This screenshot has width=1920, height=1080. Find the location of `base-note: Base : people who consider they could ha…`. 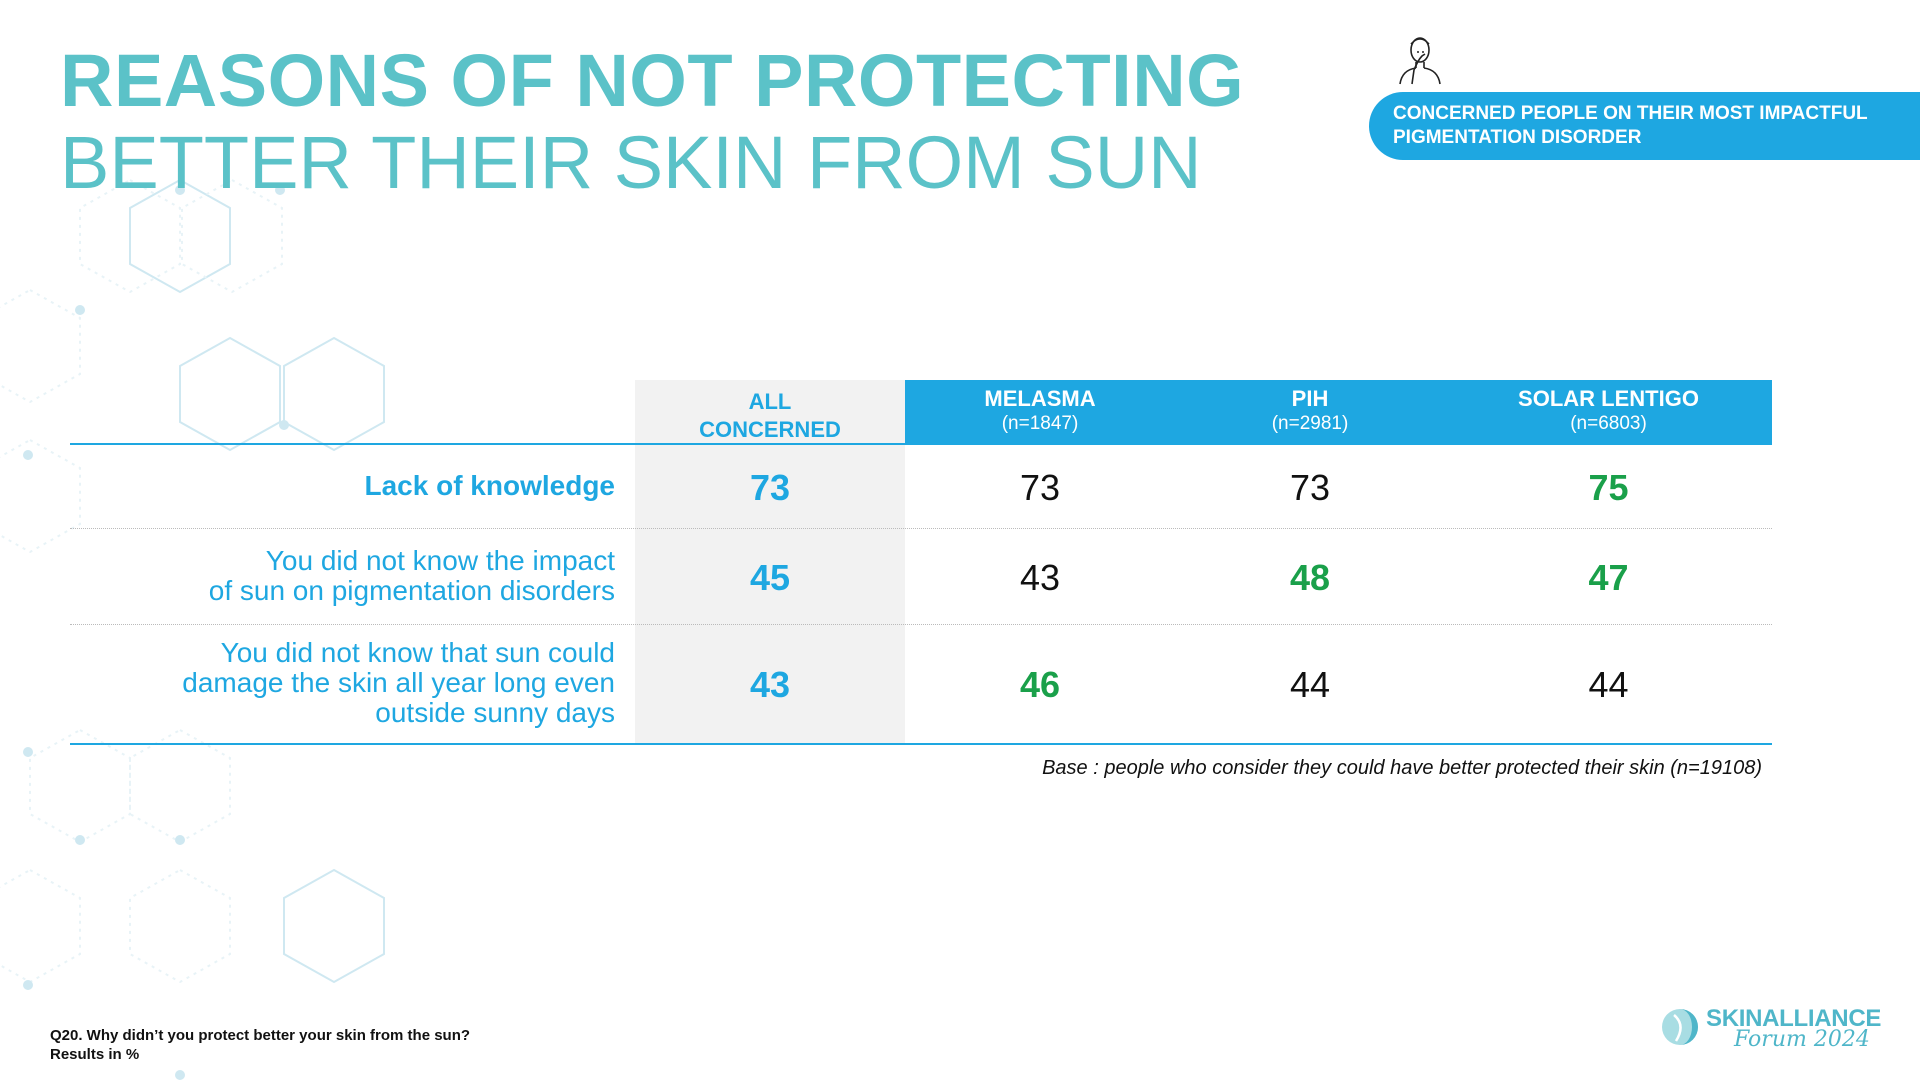

base-note: Base : people who consider they could ha… is located at coordinates (1402, 768).